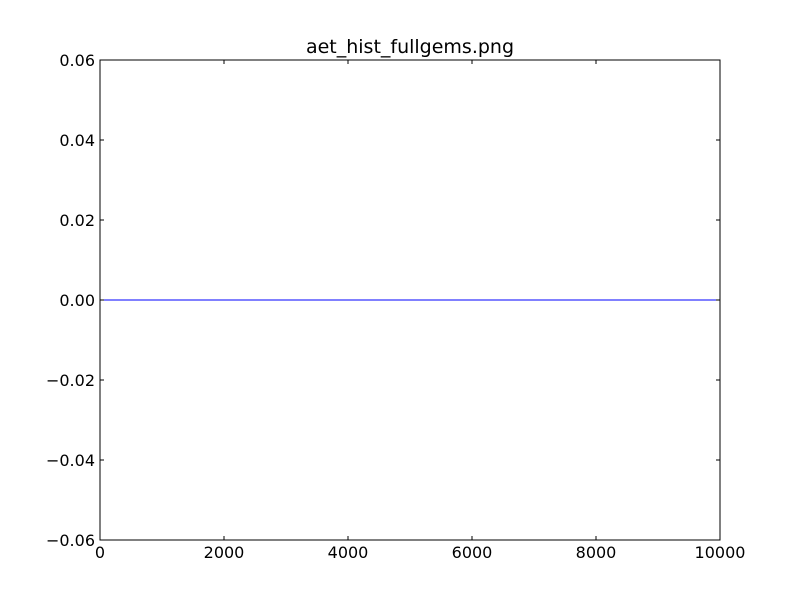 The image size is (800, 600). I want to click on y-tick-label: −0.06, so click(70, 540).